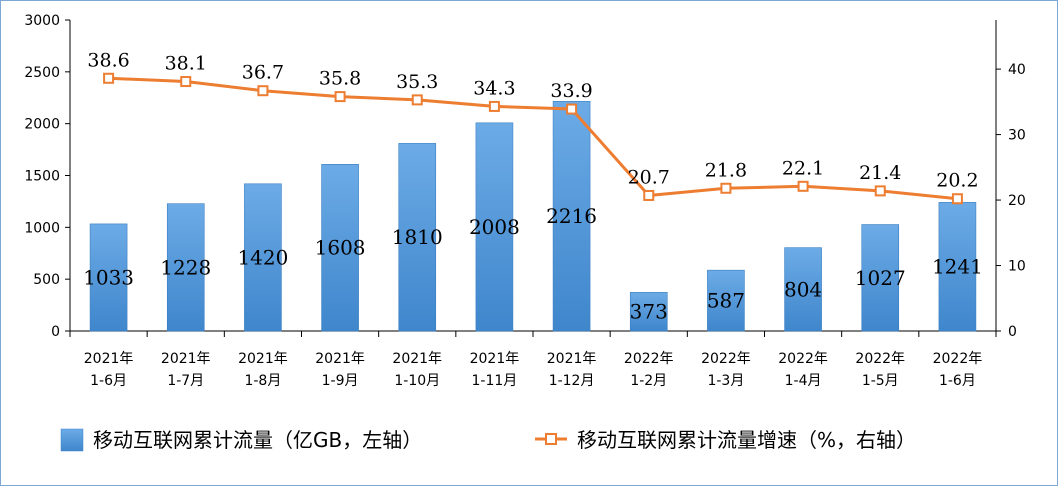  What do you see at coordinates (571, 91) in the screenshot?
I see `line-value-label: 33.9` at bounding box center [571, 91].